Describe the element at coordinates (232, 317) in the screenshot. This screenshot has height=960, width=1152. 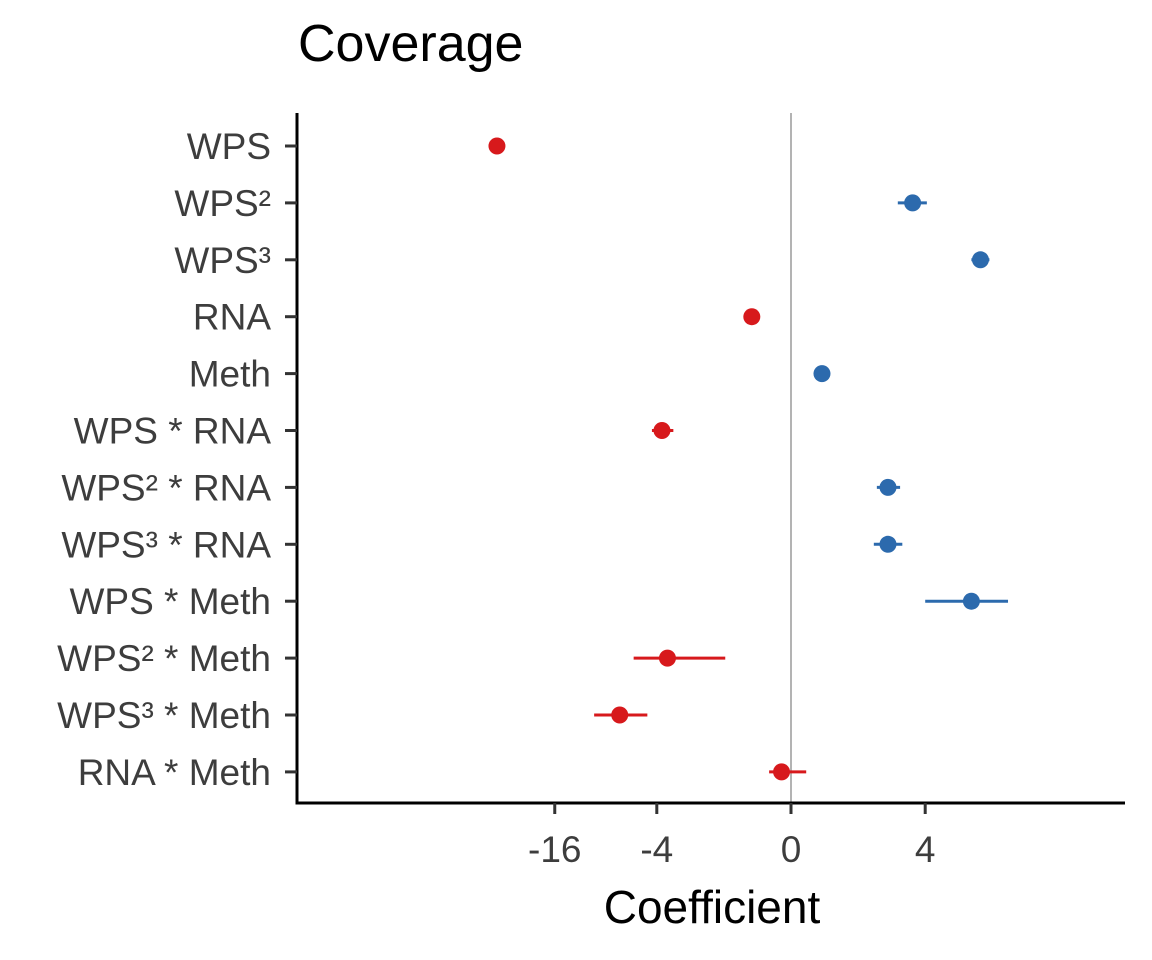
I see `y-tick-label: RNA` at that location.